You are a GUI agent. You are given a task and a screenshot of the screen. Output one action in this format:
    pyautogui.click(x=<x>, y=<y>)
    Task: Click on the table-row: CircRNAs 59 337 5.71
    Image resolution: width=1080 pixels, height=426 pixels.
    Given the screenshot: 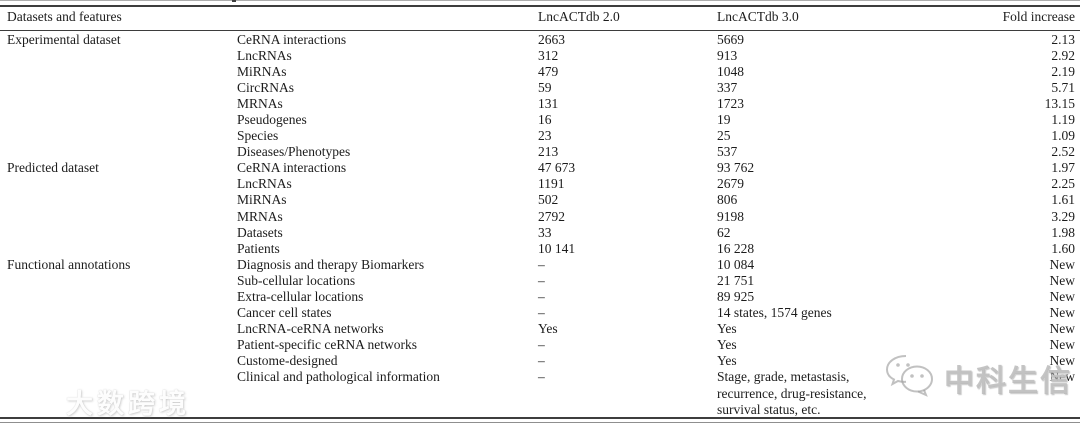 What is the action you would take?
    pyautogui.click(x=540, y=88)
    